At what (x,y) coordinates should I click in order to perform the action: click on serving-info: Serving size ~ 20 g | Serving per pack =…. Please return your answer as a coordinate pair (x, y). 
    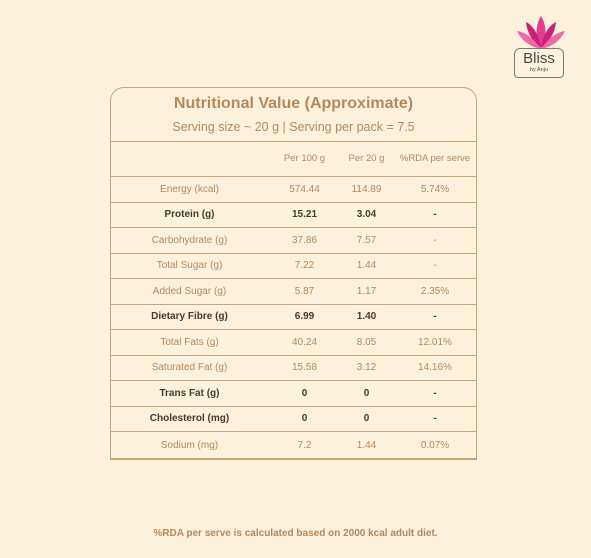
    Looking at the image, I should click on (293, 127).